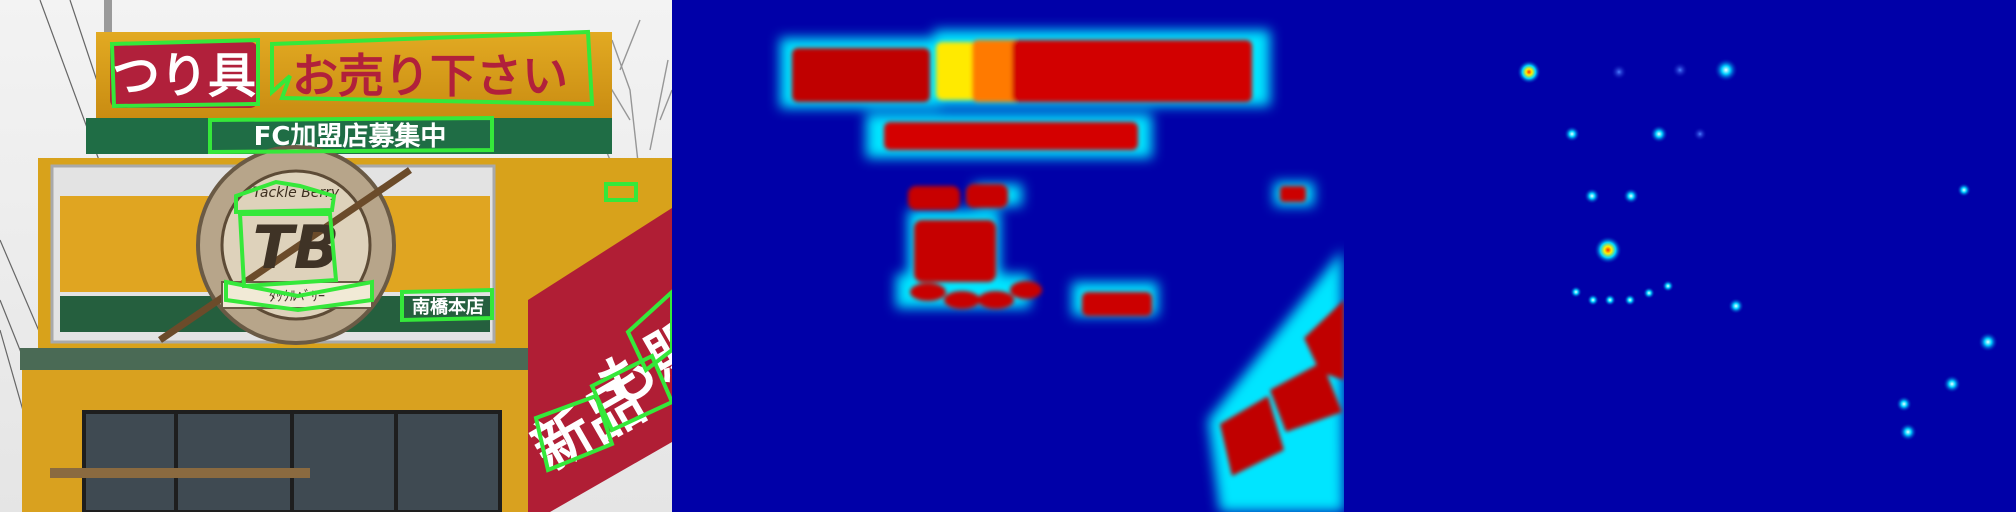 The width and height of the screenshot is (2016, 512). Describe the element at coordinates (296, 248) in the screenshot. I see `logo-mark: TB` at that location.